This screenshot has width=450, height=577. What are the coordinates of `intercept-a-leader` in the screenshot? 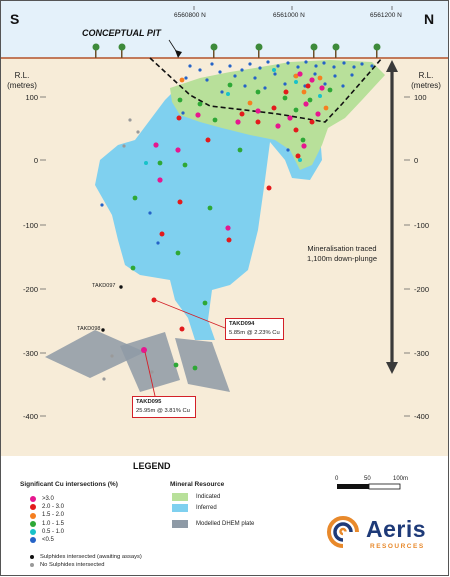 It's located at (192, 315).